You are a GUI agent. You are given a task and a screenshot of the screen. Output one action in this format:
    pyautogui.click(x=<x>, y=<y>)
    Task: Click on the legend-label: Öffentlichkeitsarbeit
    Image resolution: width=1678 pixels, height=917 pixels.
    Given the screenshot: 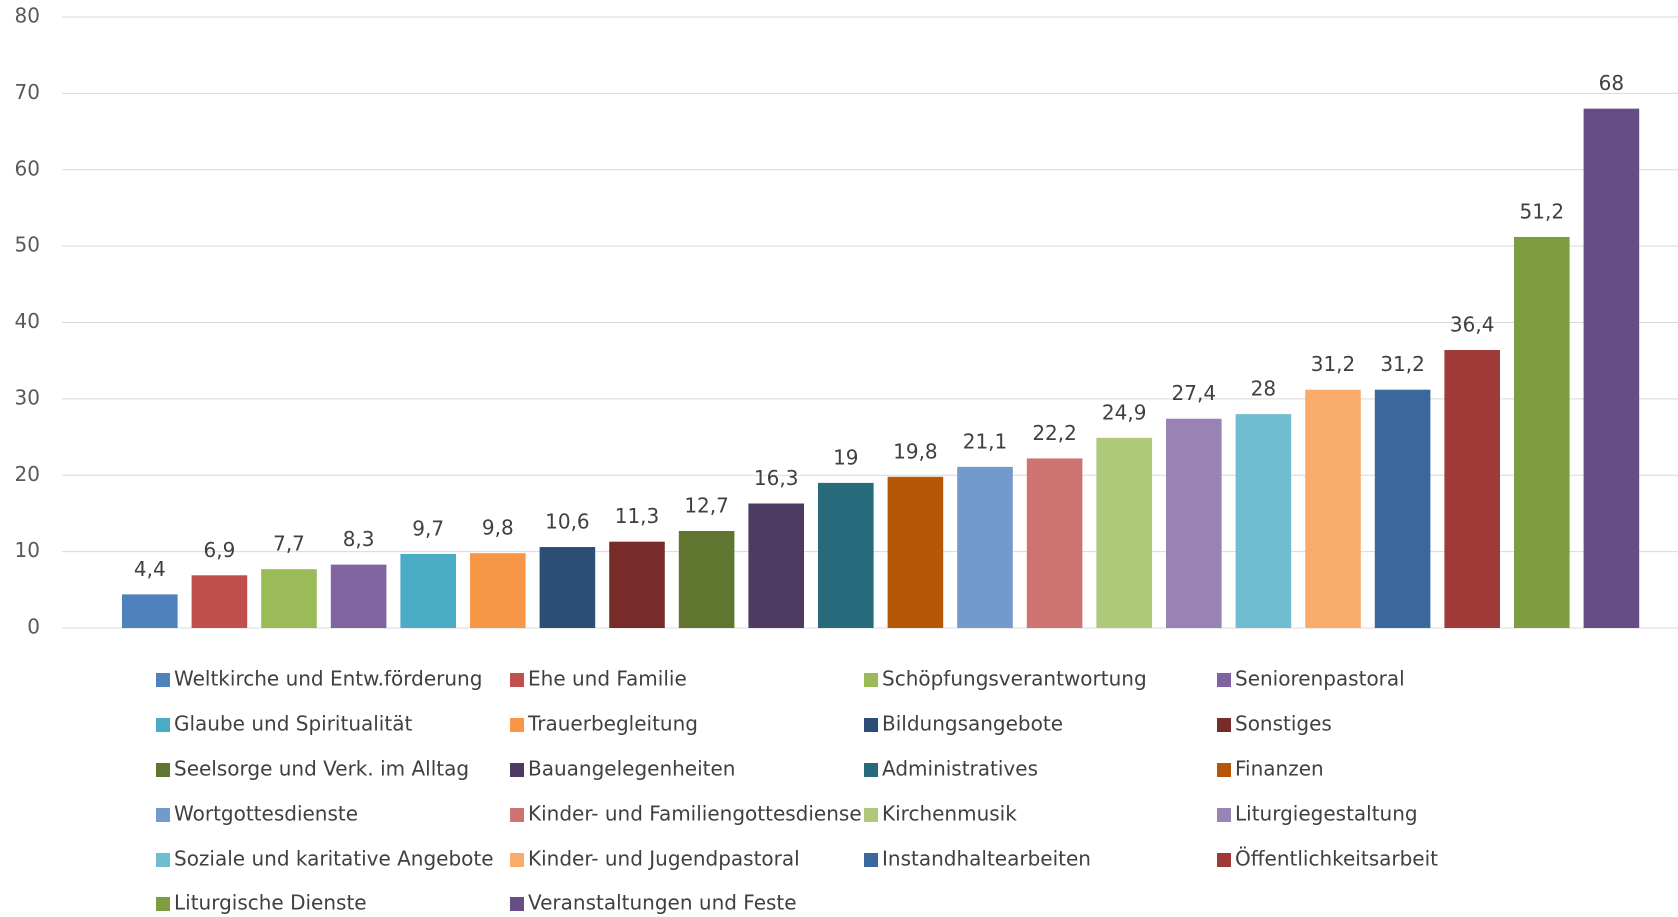 What is the action you would take?
    pyautogui.click(x=1336, y=859)
    